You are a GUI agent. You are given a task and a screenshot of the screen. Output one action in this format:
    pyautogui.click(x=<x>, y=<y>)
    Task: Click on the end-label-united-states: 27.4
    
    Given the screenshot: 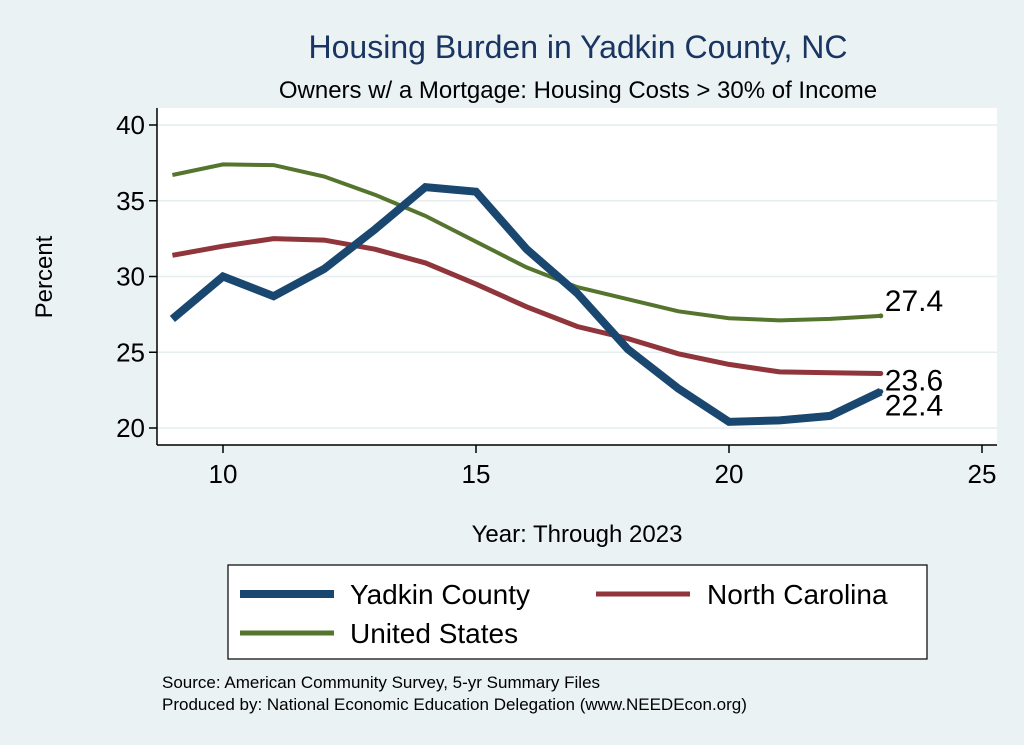 What is the action you would take?
    pyautogui.click(x=914, y=301)
    